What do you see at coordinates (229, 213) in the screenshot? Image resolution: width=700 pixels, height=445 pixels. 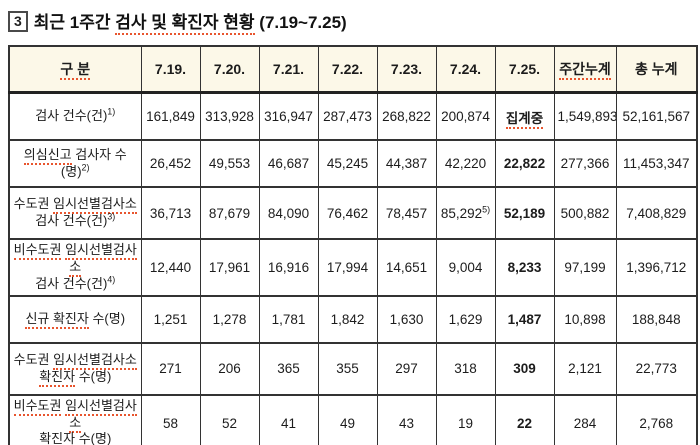 I see `cell-value: 87,679` at bounding box center [229, 213].